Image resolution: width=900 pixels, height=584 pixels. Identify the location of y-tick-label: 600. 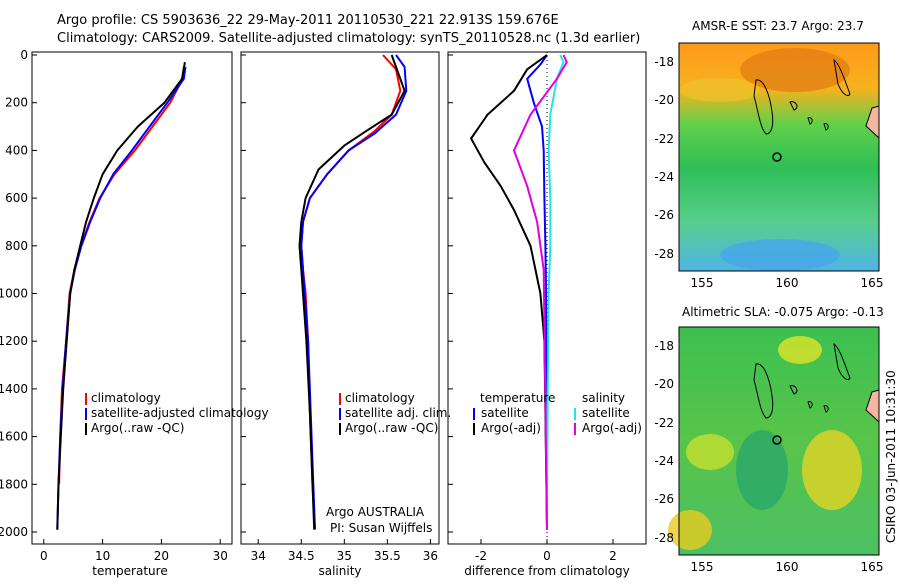
(16, 198).